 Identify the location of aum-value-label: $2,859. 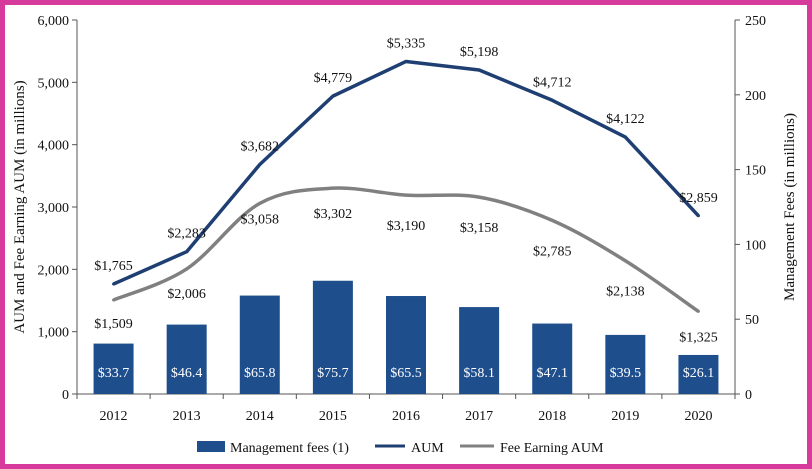
(698, 198).